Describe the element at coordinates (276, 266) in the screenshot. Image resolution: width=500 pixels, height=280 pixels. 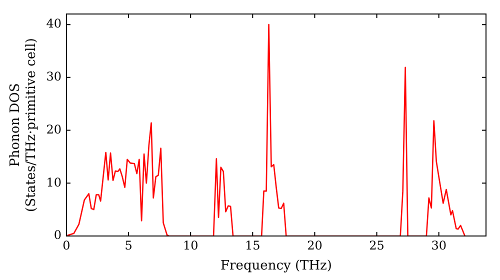
I see `x-axis-title: Frequency (THz)` at that location.